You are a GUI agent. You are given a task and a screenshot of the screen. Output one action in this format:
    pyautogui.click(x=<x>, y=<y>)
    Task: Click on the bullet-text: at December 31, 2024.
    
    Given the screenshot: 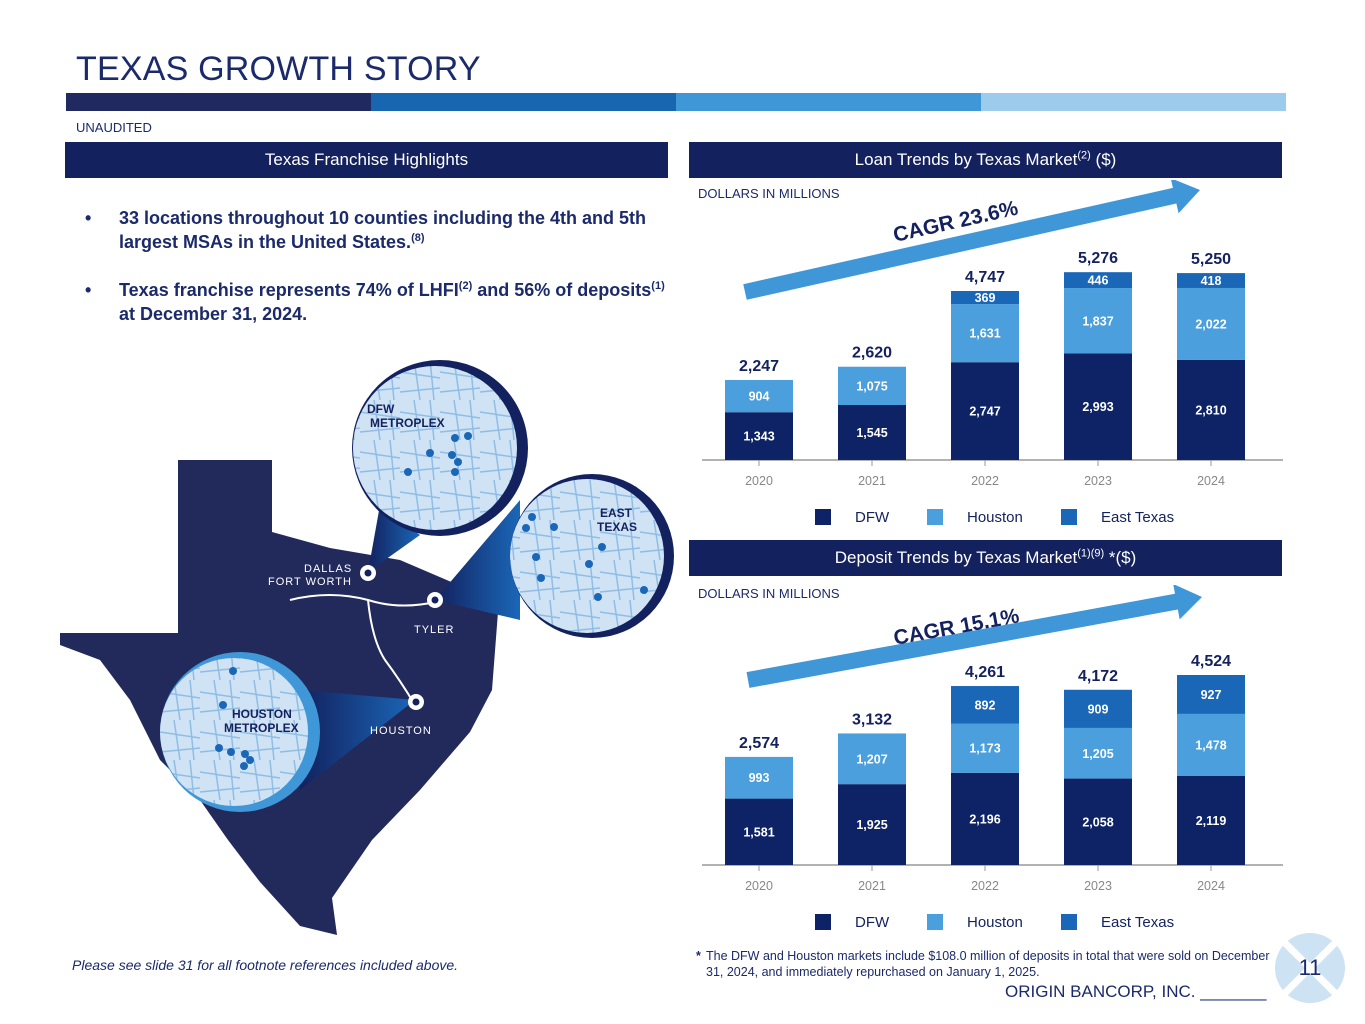 What is the action you would take?
    pyautogui.click(x=213, y=314)
    